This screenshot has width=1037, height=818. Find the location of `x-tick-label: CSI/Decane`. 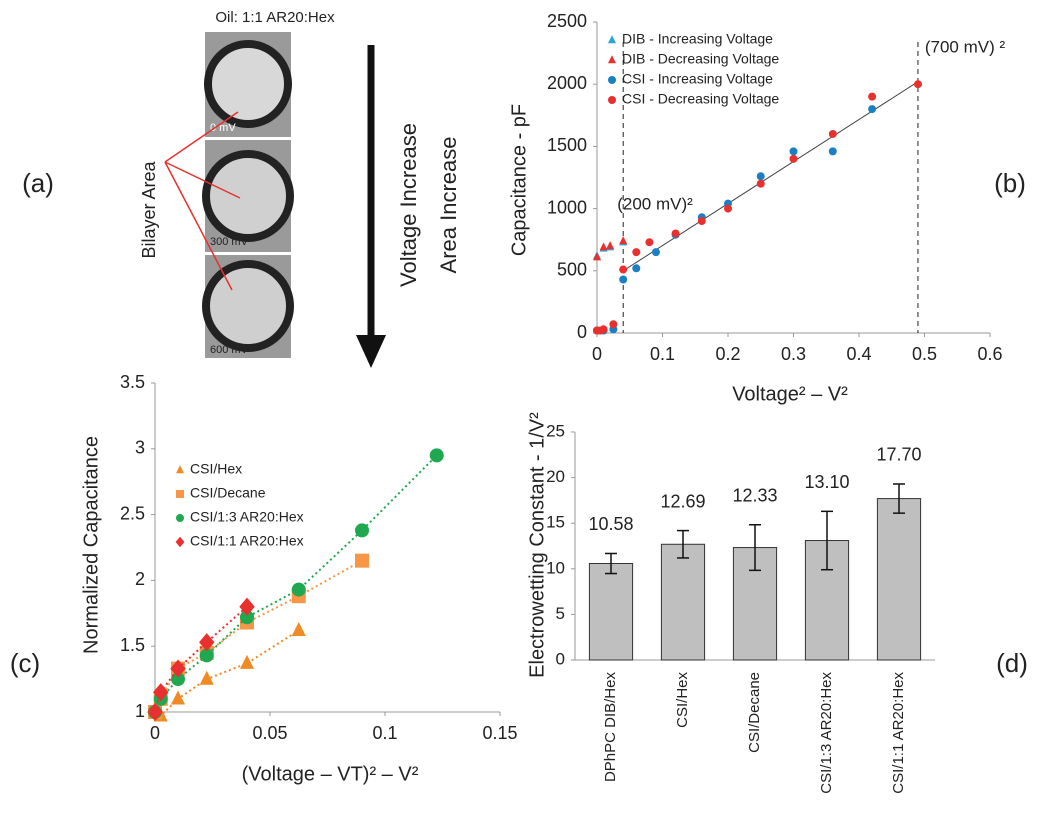

x-tick-label: CSI/Decane is located at coordinates (754, 712).